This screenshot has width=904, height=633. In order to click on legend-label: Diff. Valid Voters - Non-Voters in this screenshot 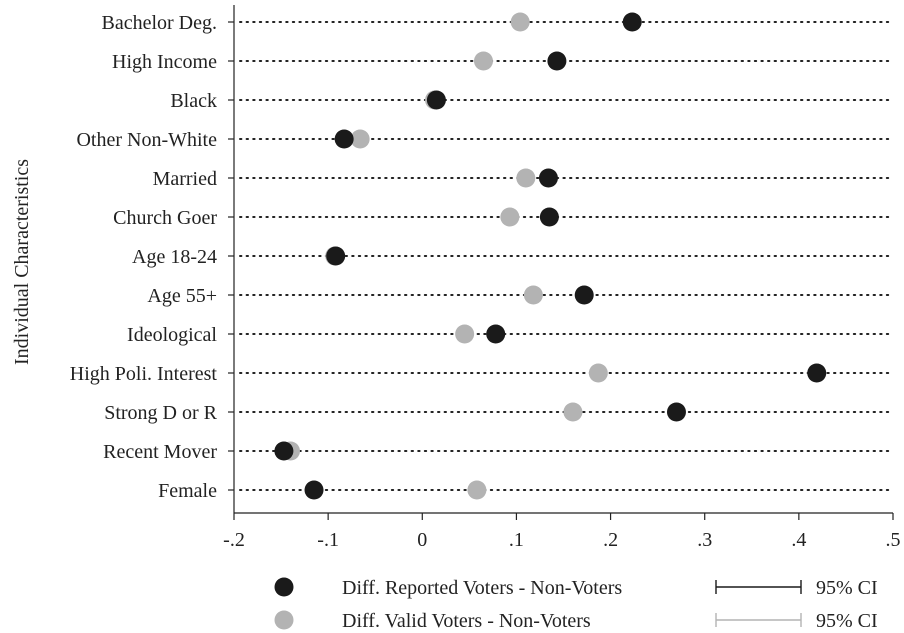, I will do `click(466, 621)`.